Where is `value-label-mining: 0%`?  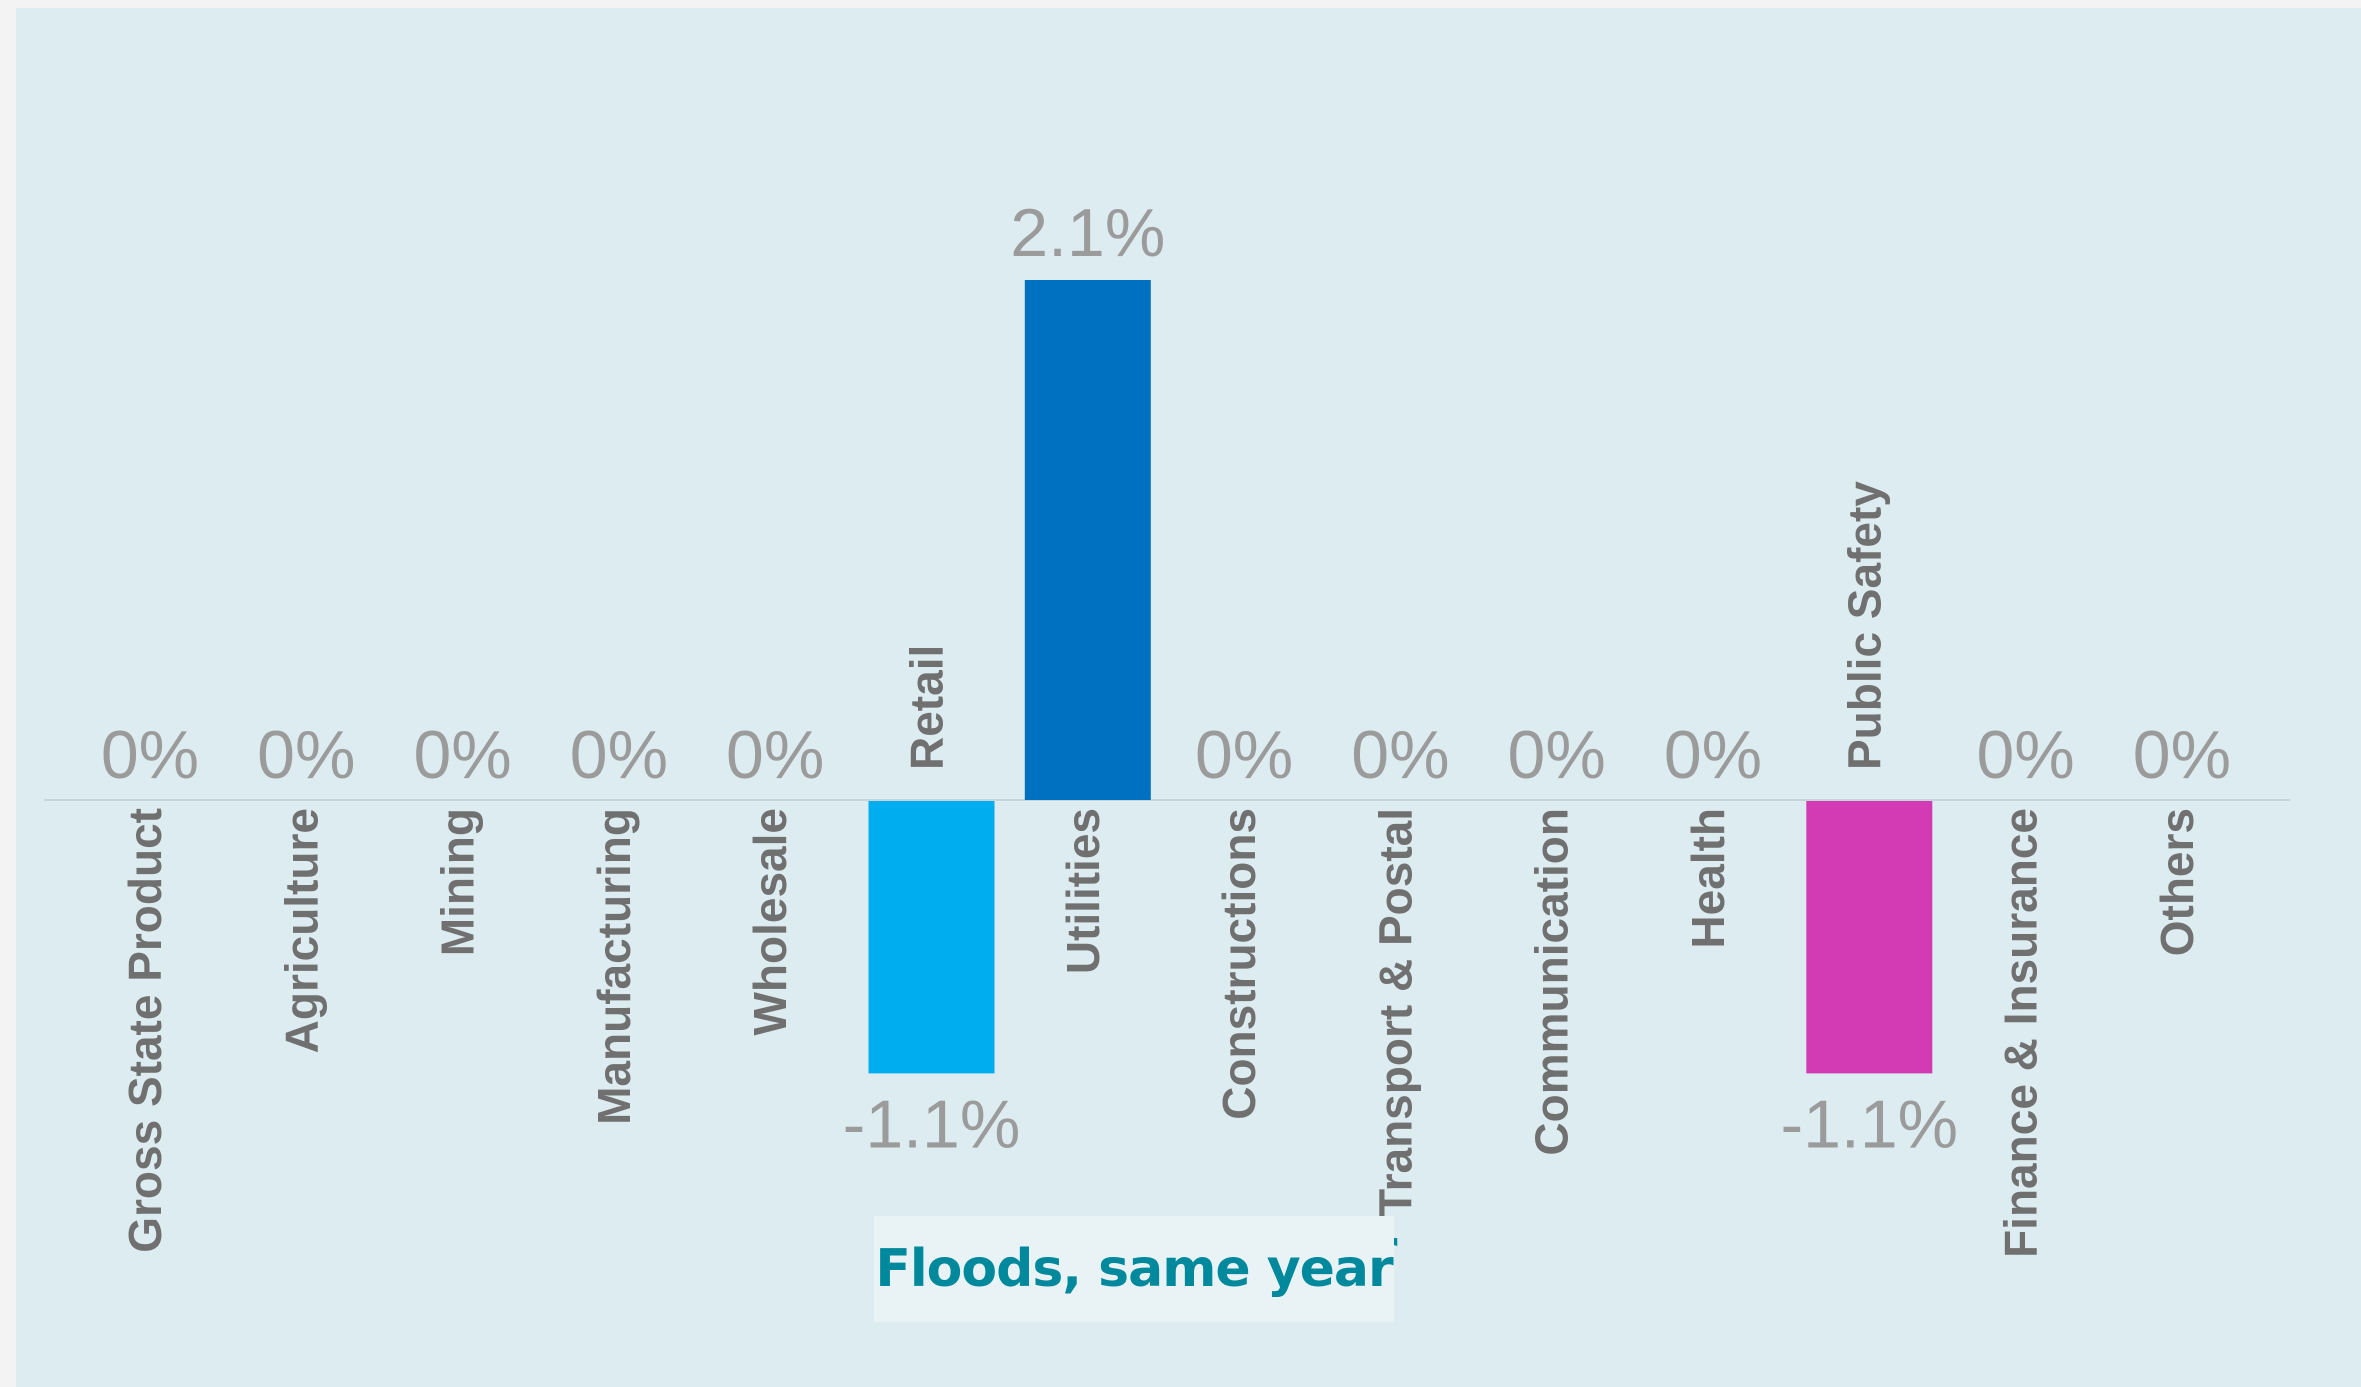 value-label-mining: 0% is located at coordinates (462, 755).